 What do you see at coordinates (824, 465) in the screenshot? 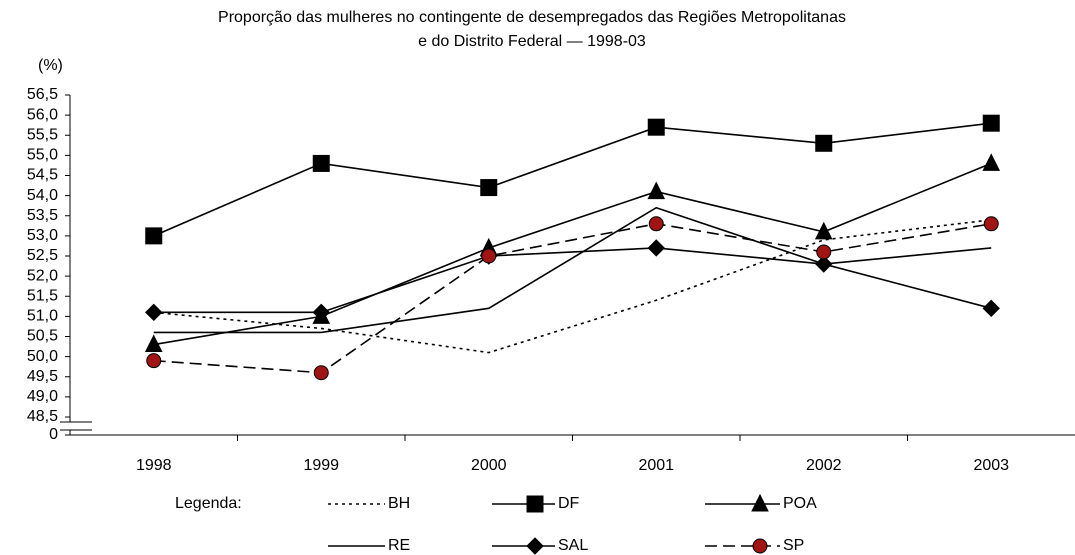
I see `x-tick-label: 2002` at bounding box center [824, 465].